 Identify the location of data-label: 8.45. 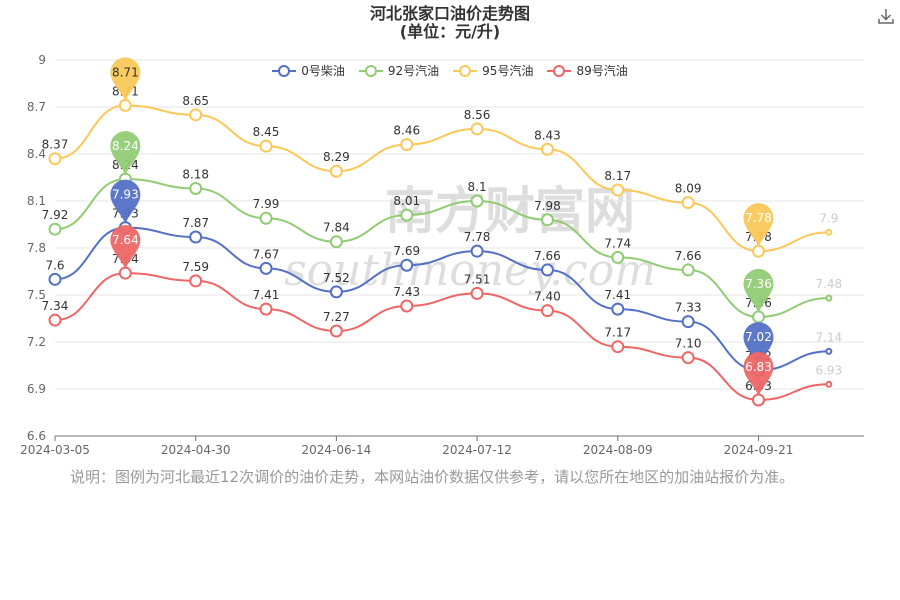
(266, 132).